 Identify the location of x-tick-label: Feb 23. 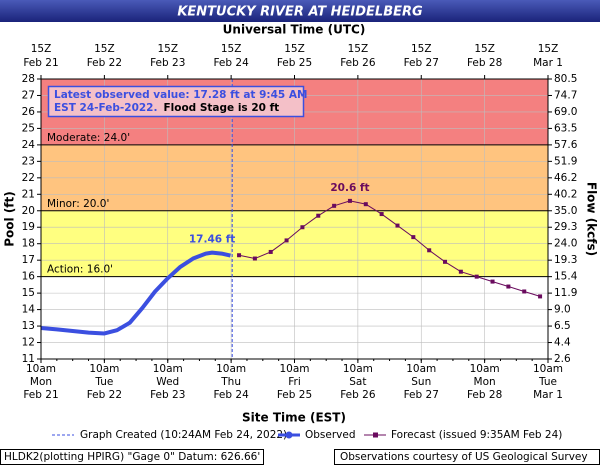
(167, 395).